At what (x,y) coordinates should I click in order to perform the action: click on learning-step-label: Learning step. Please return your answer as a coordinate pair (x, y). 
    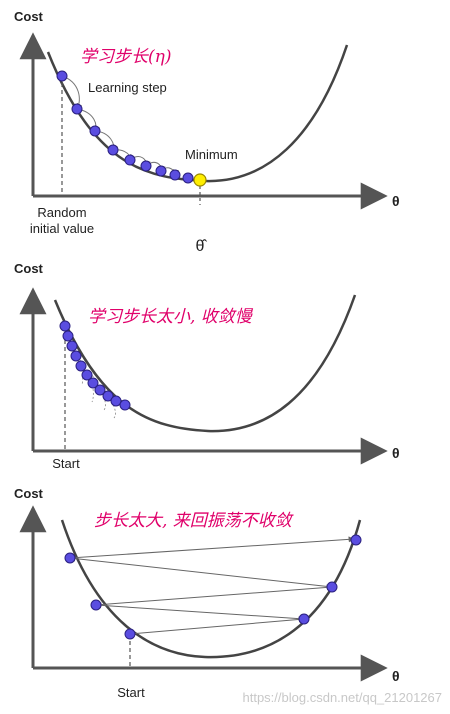
    Looking at the image, I should click on (127, 87).